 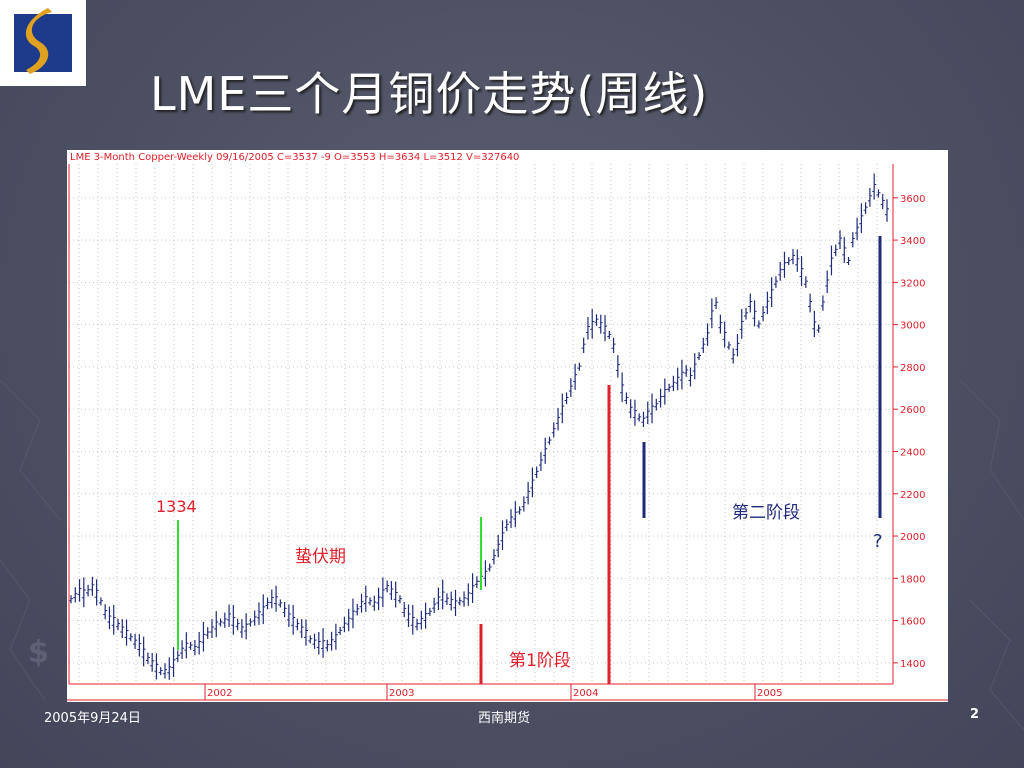 What do you see at coordinates (912, 326) in the screenshot?
I see `y-tick-label: 3000` at bounding box center [912, 326].